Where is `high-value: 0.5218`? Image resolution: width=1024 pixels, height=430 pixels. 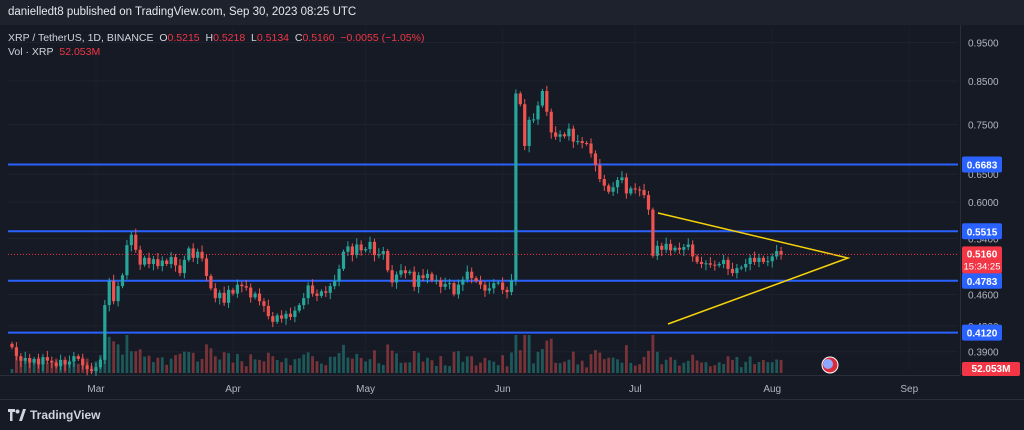
high-value: 0.5218 is located at coordinates (229, 38).